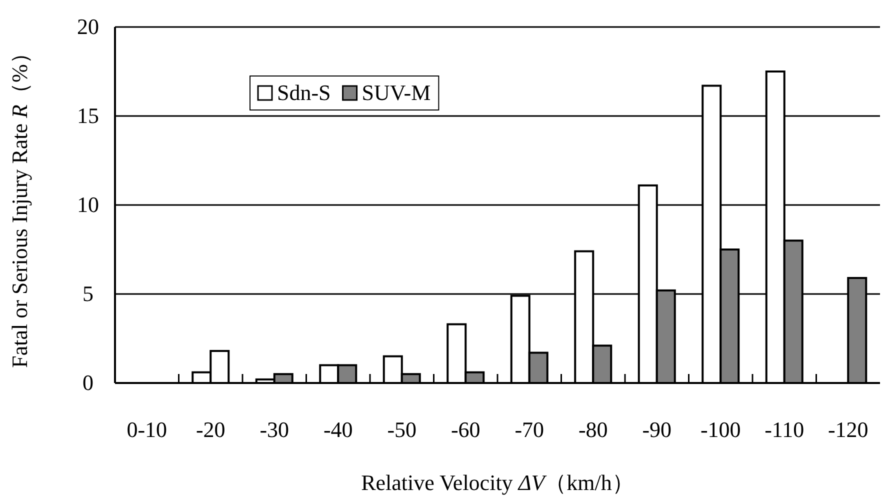 Image resolution: width=896 pixels, height=504 pixels. Describe the element at coordinates (88, 204) in the screenshot. I see `y-tick-label: 10` at that location.